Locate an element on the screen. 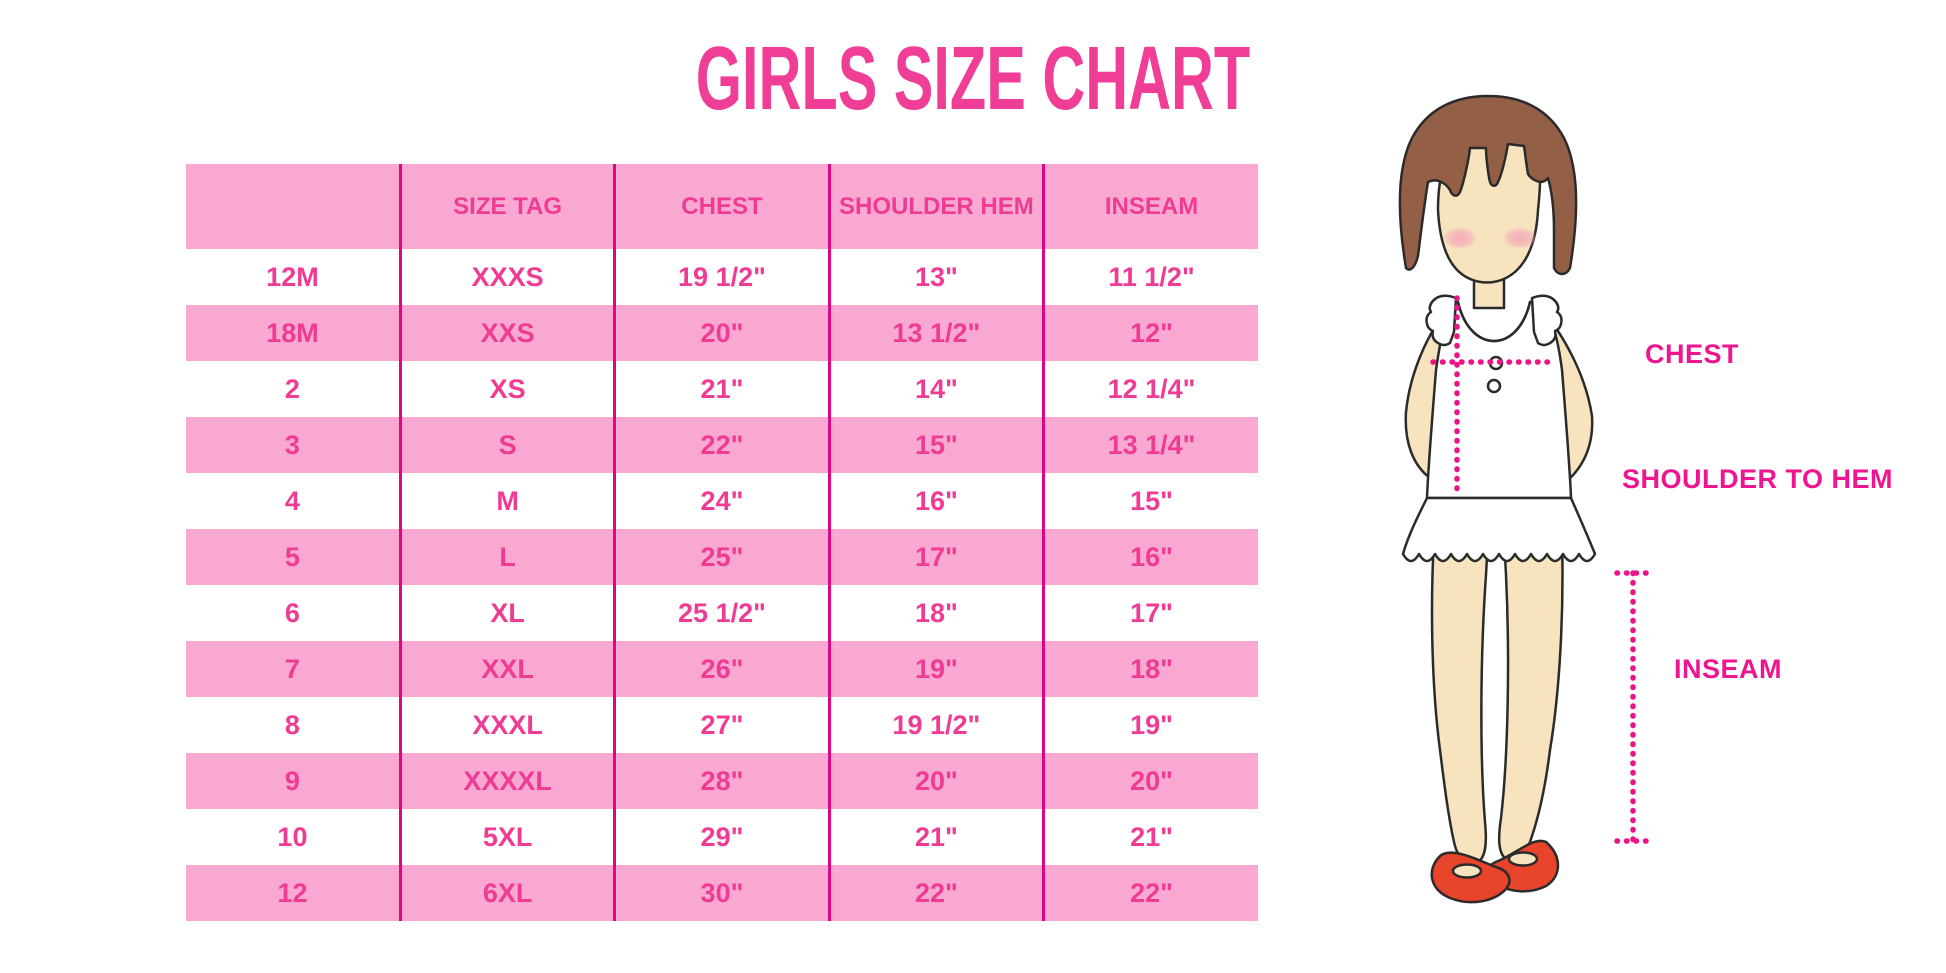  table-cell: 11 1/2" is located at coordinates (1150, 277).